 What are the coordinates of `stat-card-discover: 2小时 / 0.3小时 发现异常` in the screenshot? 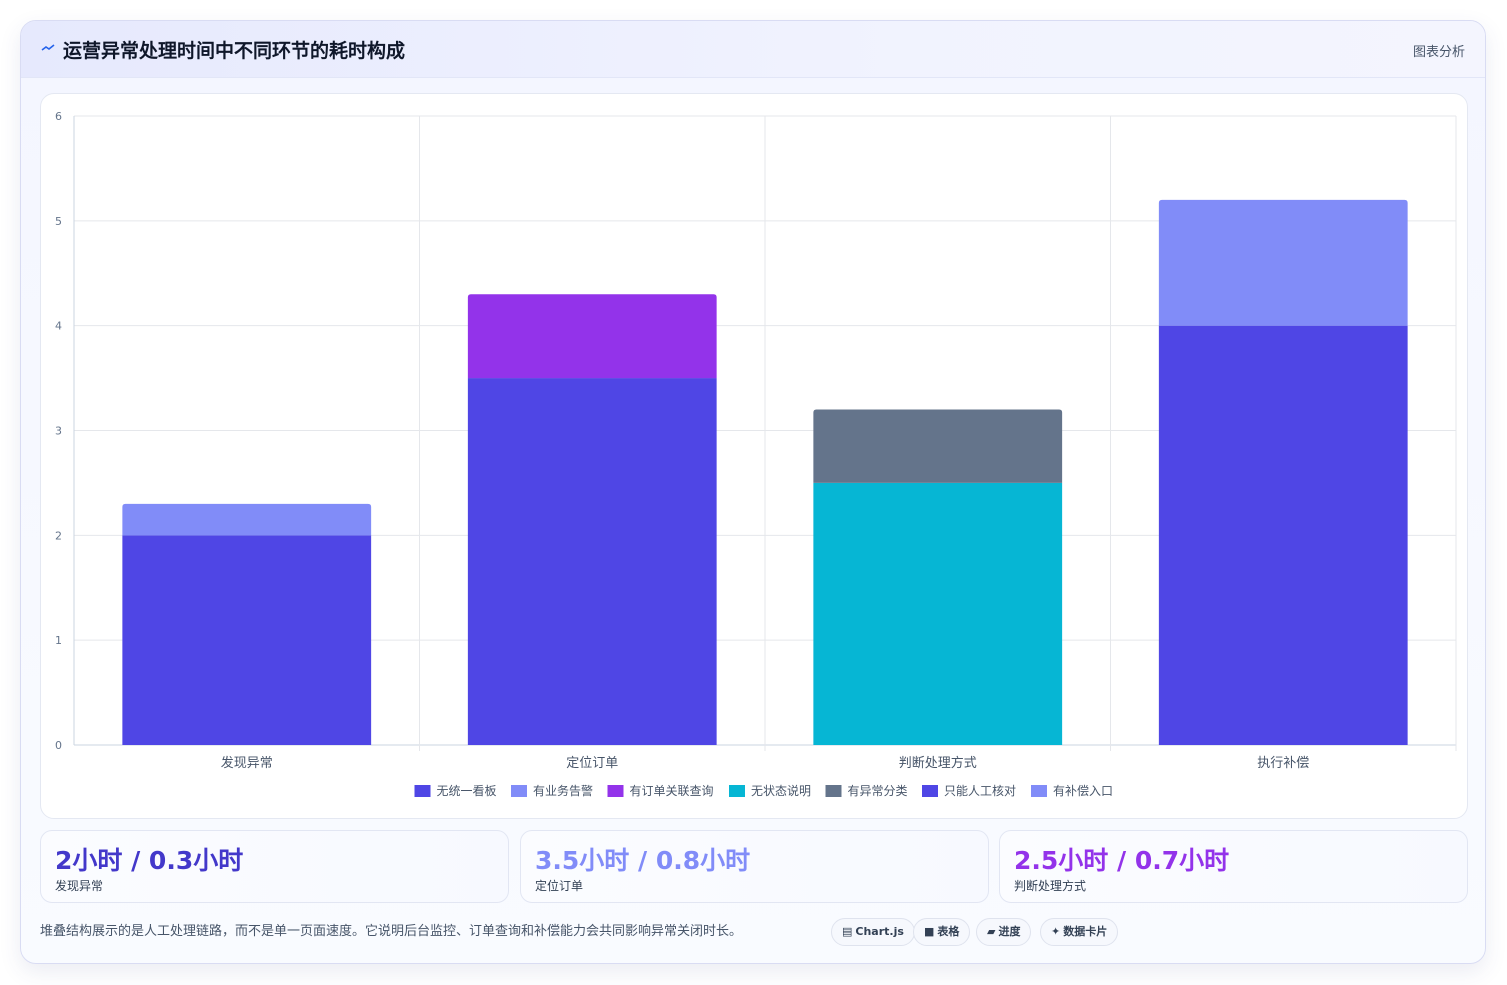 It's located at (274, 866).